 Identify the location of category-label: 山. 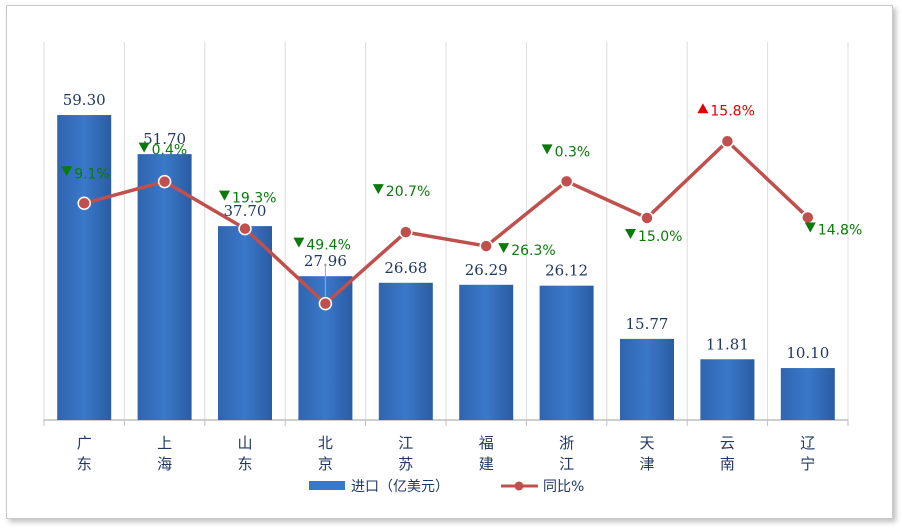
(244, 443).